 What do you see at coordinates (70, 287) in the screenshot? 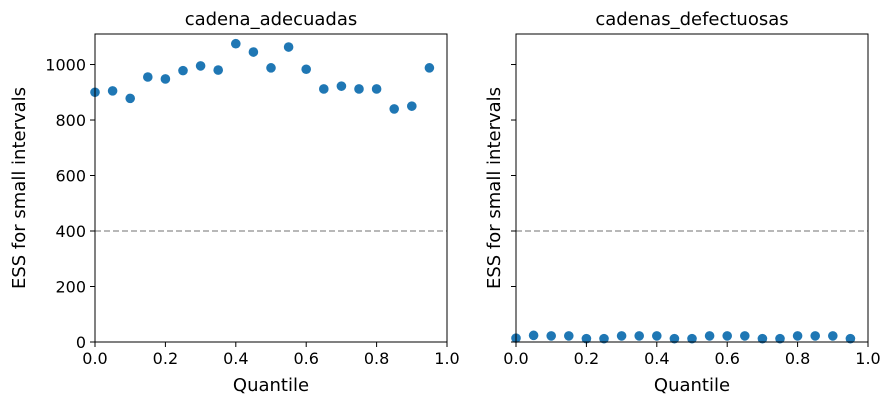
I see `y-tick-label: 200` at bounding box center [70, 287].